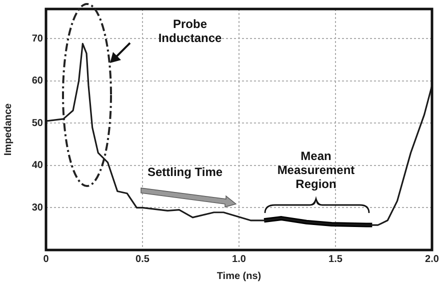 The width and height of the screenshot is (448, 286). I want to click on annotation: Mean Measurement Region, so click(316, 170).